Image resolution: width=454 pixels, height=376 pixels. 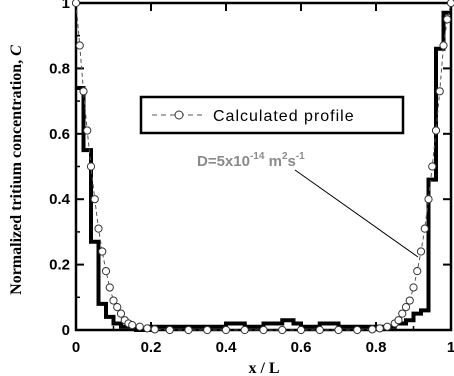 I want to click on y-tick-label: 1, so click(x=66, y=6).